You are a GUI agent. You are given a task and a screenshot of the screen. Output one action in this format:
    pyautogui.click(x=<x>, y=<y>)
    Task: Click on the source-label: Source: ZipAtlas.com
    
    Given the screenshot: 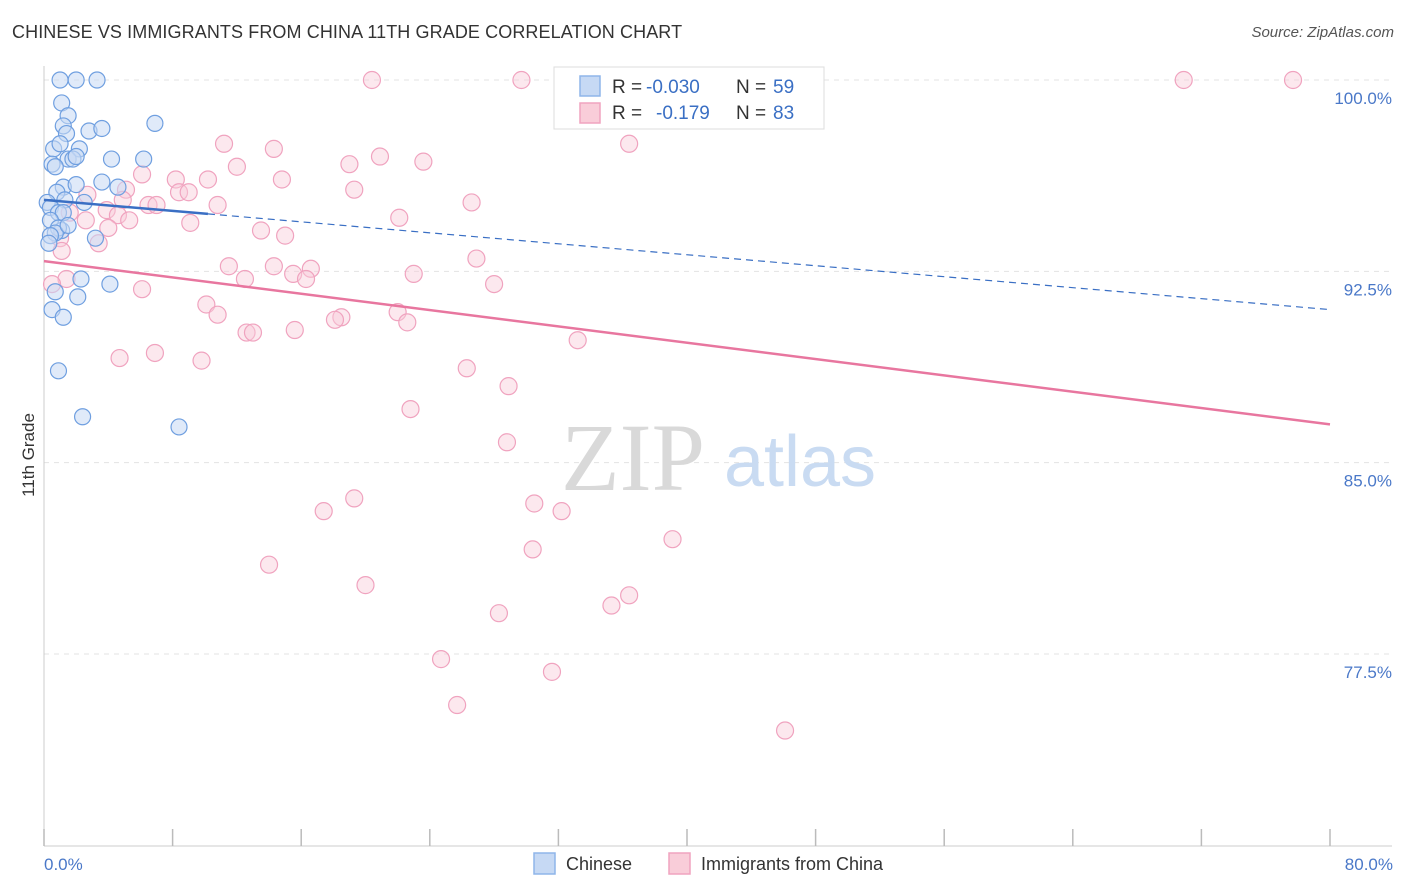 What is the action you would take?
    pyautogui.click(x=1322, y=32)
    